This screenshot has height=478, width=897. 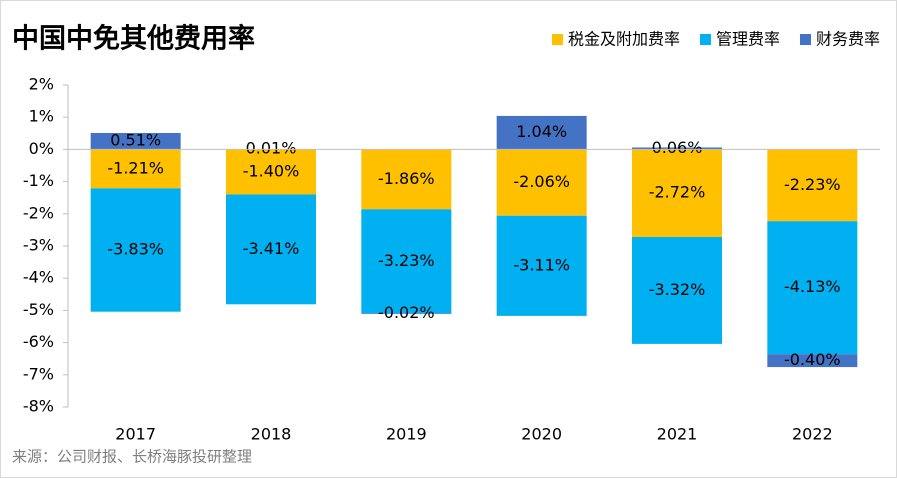 I want to click on x-tick-label: 2022, so click(x=812, y=434).